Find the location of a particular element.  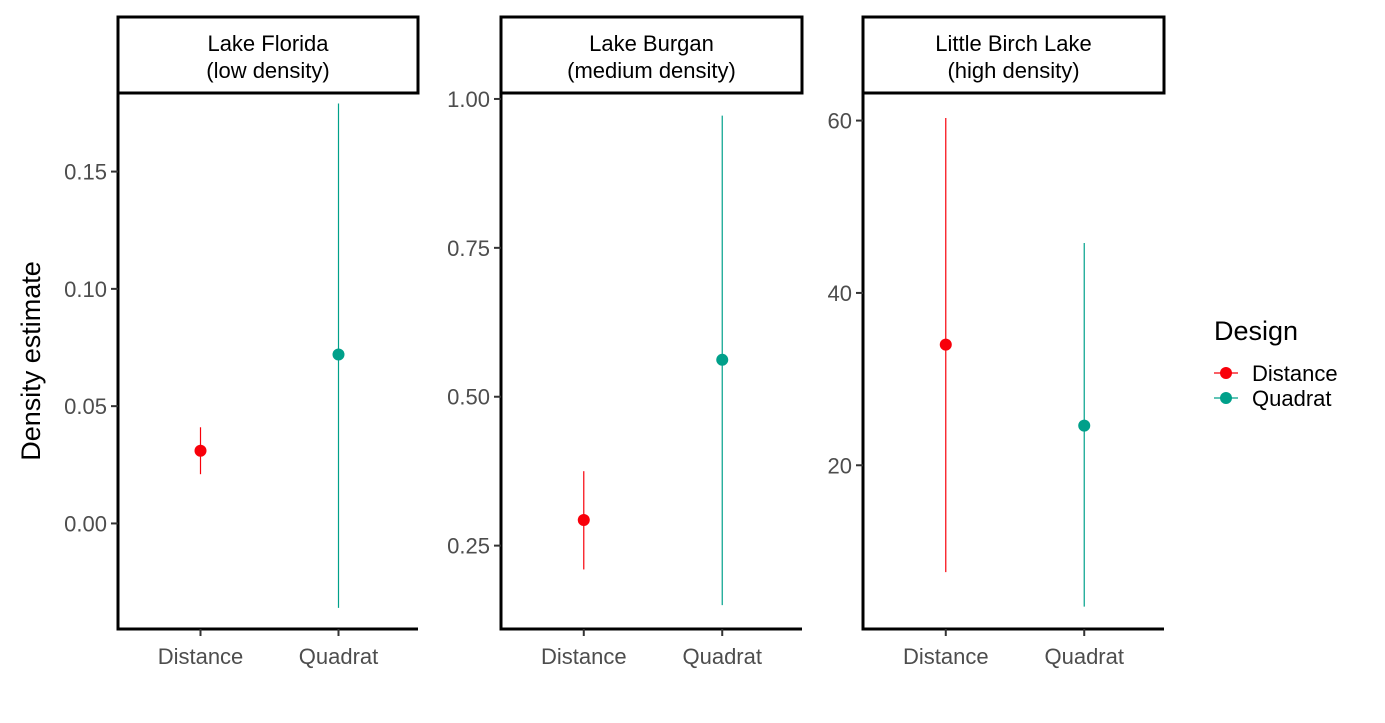

y-tick-label: 0.05 is located at coordinates (85, 406).